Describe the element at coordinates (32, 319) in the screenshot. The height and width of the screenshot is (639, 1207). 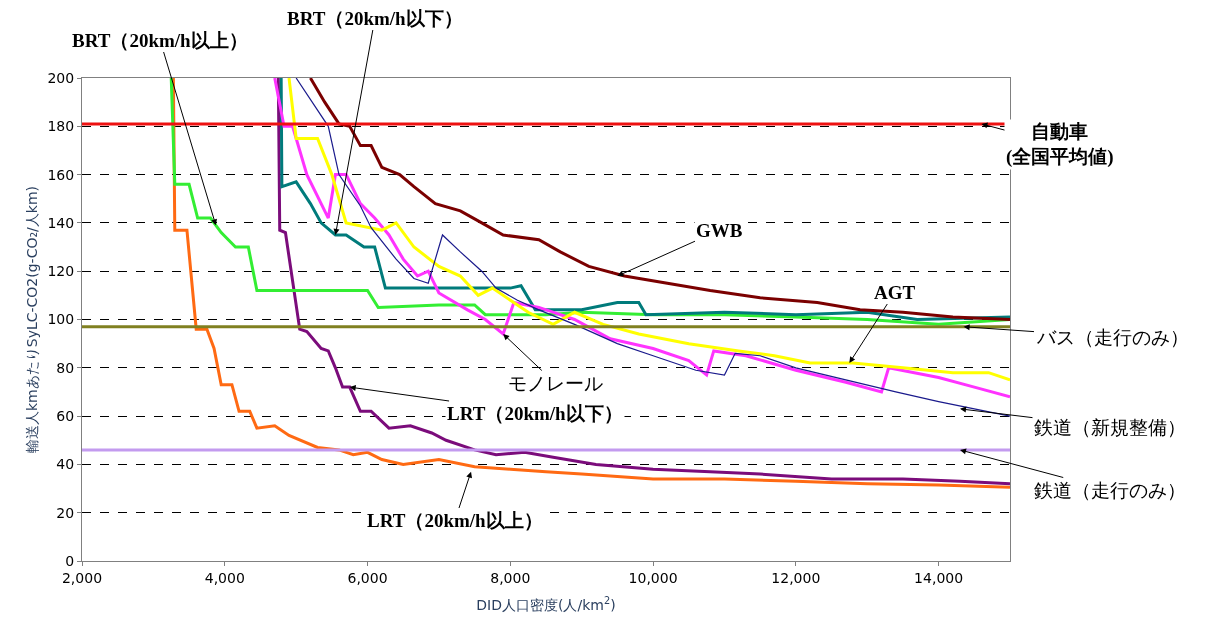
I see `y-axis-title: 輸送人kmあたりSyLC-CO2(g-CO₂/人km)` at that location.